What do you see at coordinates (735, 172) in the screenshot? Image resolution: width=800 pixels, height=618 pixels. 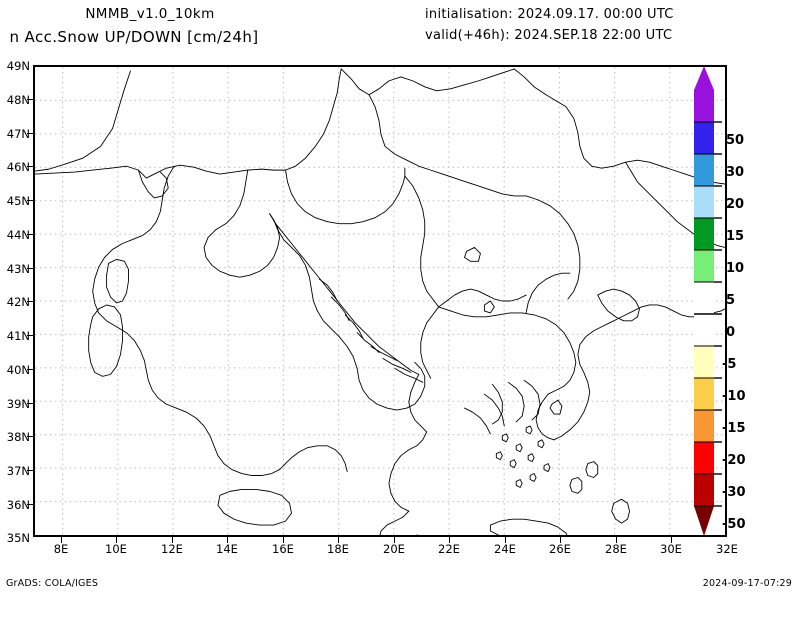 I see `colorbar-label-30: 30` at bounding box center [735, 172].